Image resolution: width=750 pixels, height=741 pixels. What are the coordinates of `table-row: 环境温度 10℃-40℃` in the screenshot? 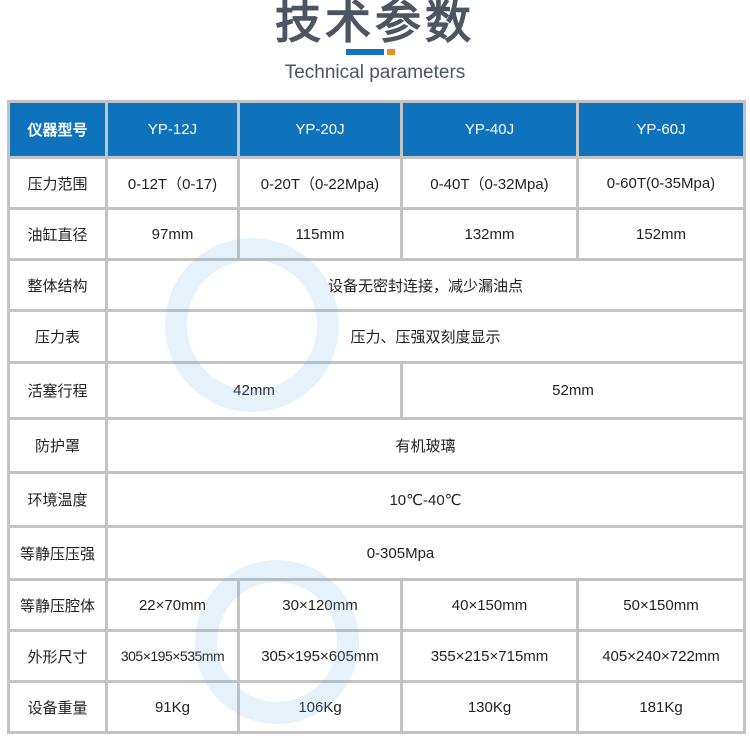 It's located at (376, 499).